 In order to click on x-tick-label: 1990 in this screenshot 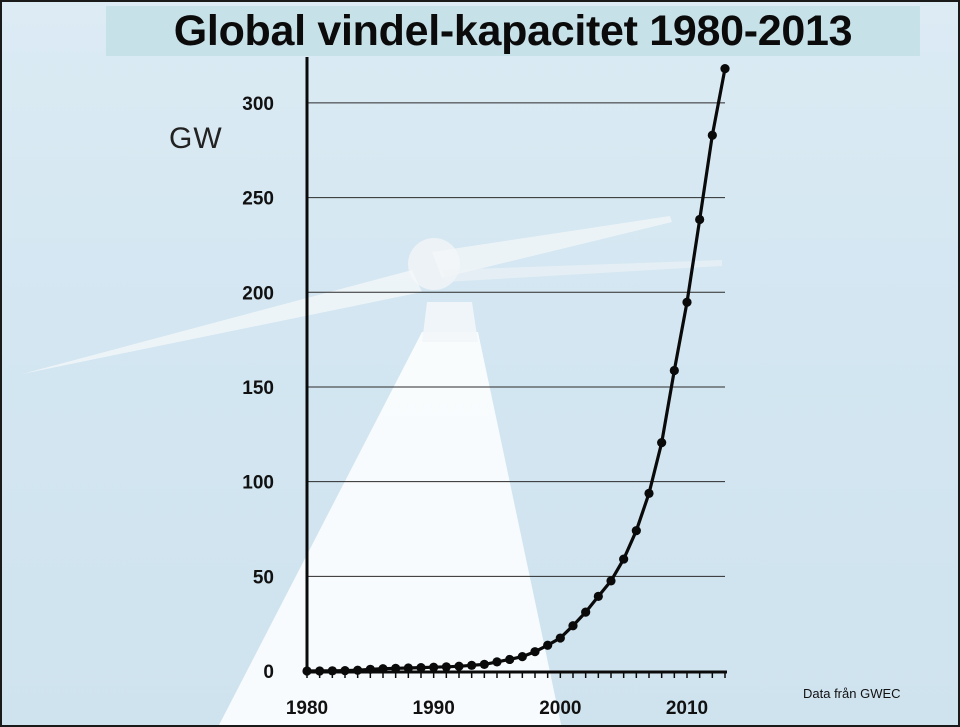, I will do `click(434, 708)`.